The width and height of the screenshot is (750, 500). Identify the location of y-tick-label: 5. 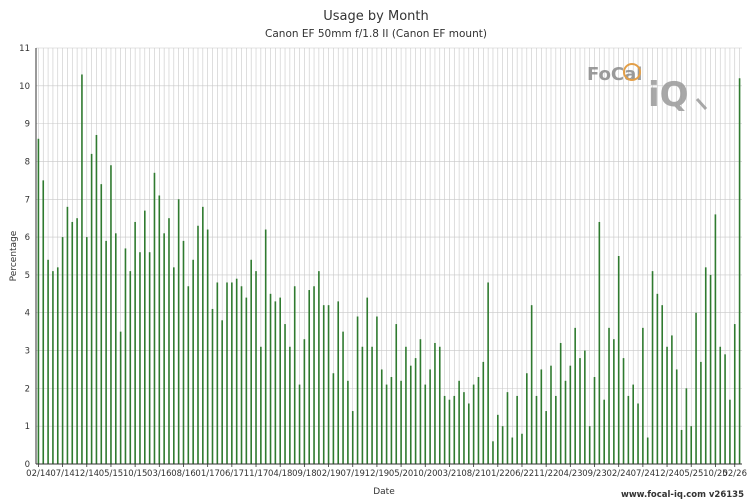
(27, 276).